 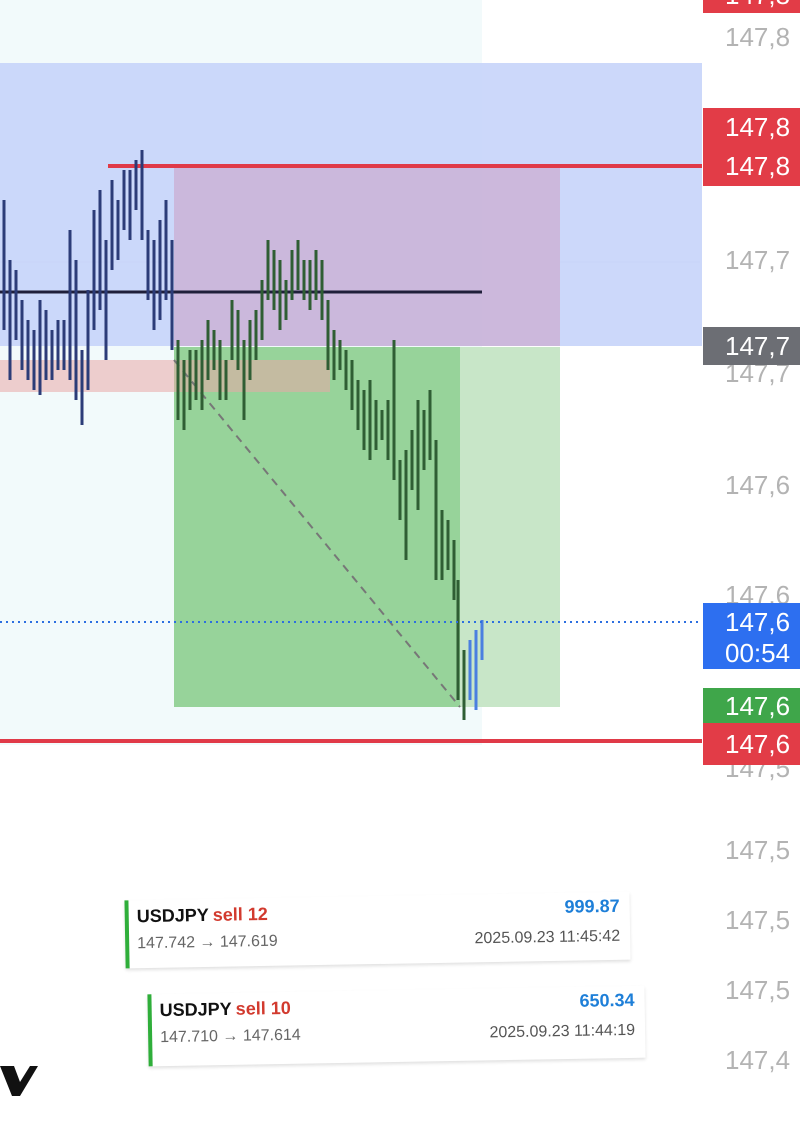 What do you see at coordinates (165, 376) in the screenshot?
I see `zone-red` at bounding box center [165, 376].